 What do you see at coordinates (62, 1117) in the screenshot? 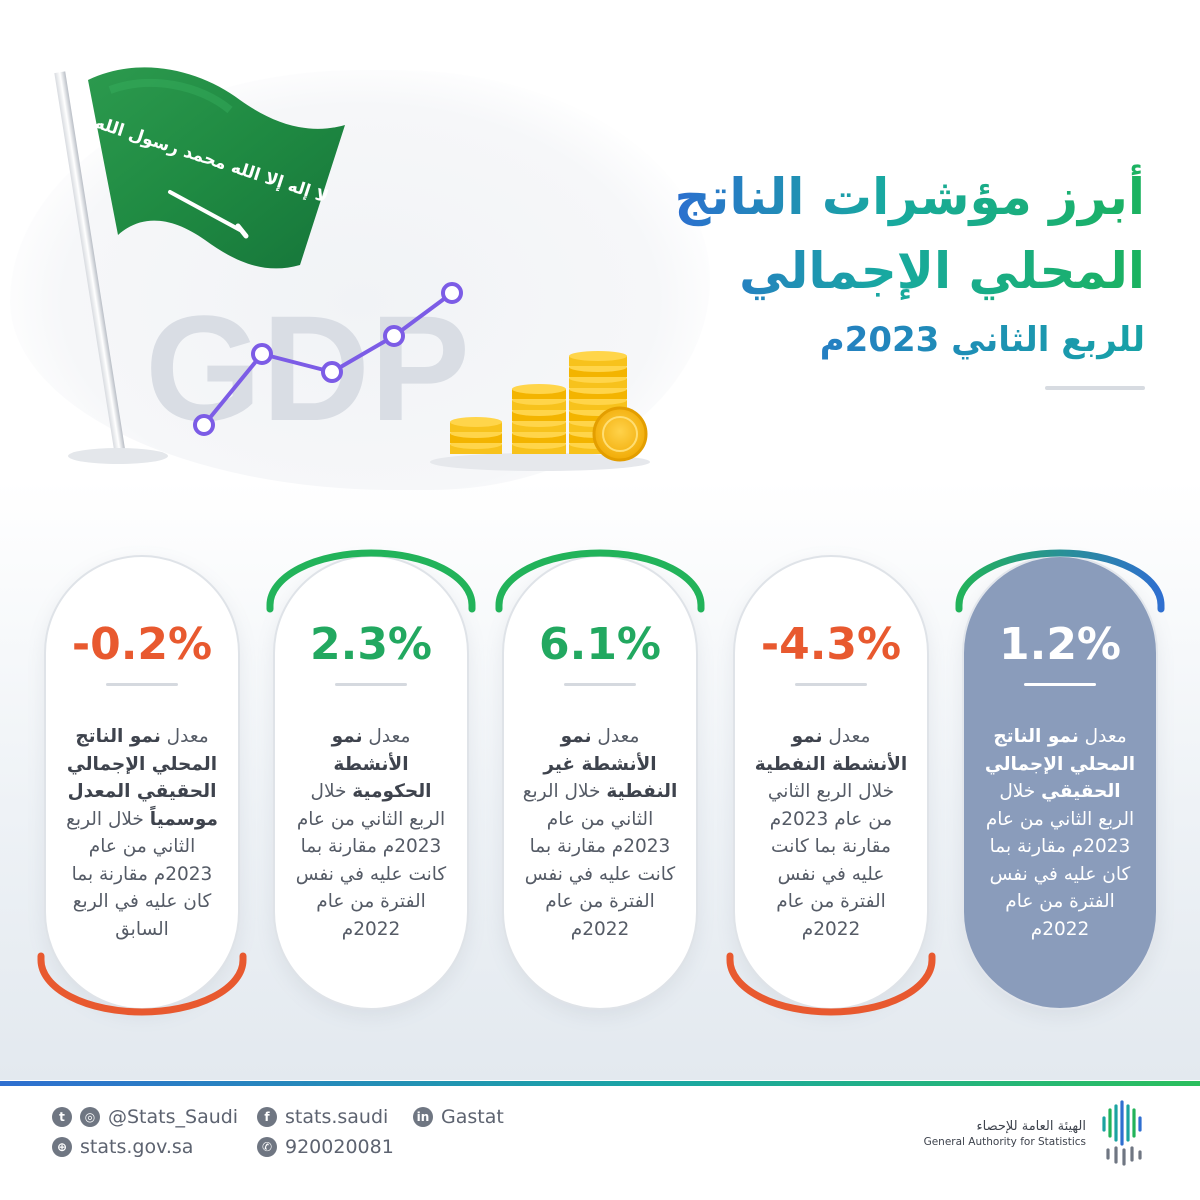
I see `twitter-icon: t` at bounding box center [62, 1117].